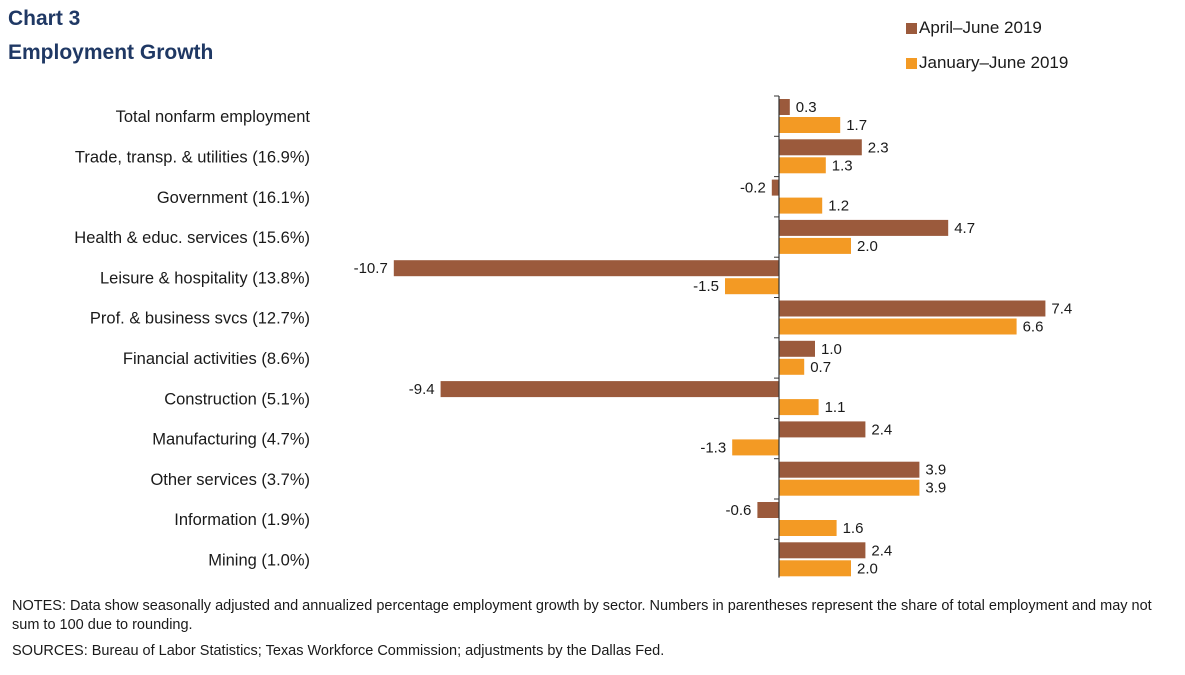  What do you see at coordinates (1033, 327) in the screenshot?
I see `data-label: 6.6` at bounding box center [1033, 327].